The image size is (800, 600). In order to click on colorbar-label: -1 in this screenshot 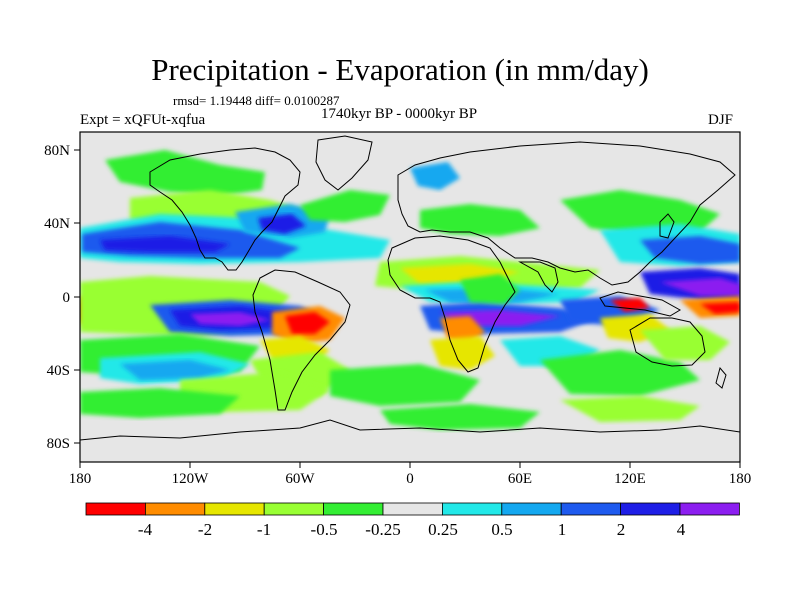, I will do `click(264, 529)`.